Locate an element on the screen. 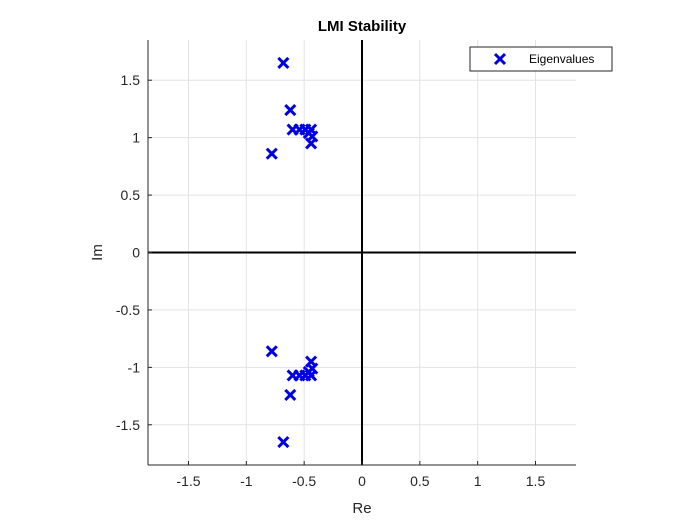  y-tick-label: 0.5 is located at coordinates (131, 195).